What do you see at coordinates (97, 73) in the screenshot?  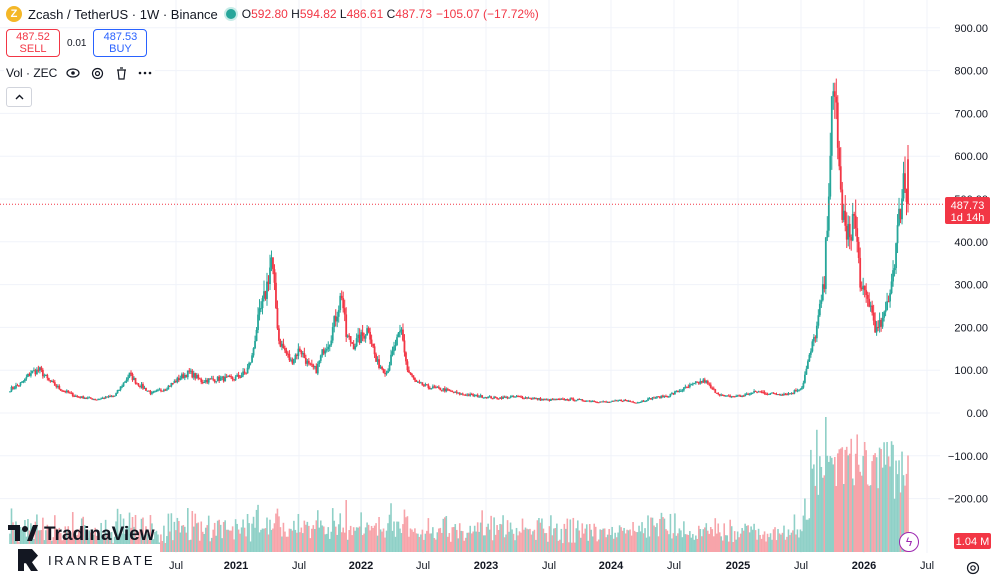 I see `settings-icon` at bounding box center [97, 73].